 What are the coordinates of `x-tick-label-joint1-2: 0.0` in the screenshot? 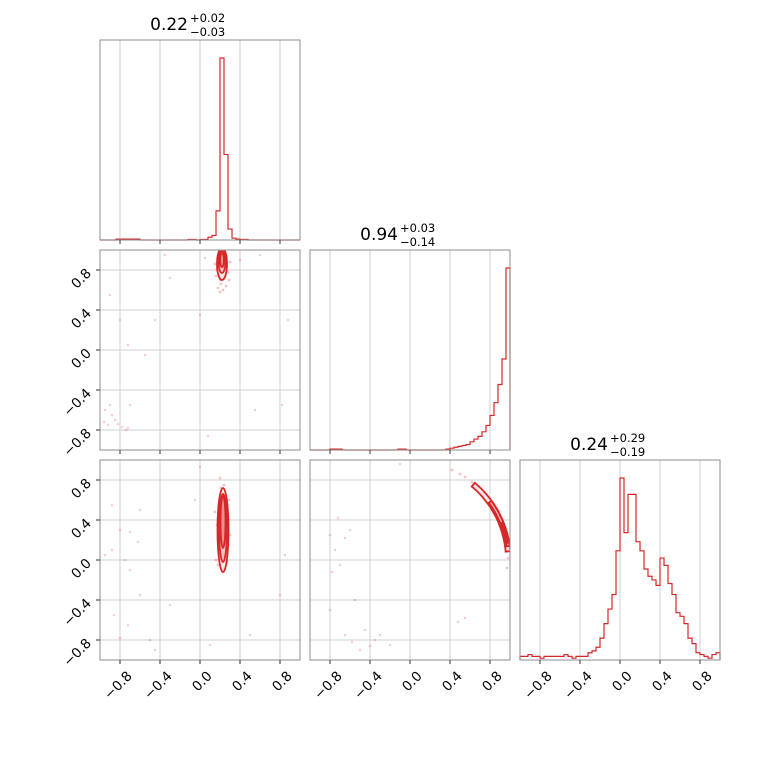 It's located at (202, 681).